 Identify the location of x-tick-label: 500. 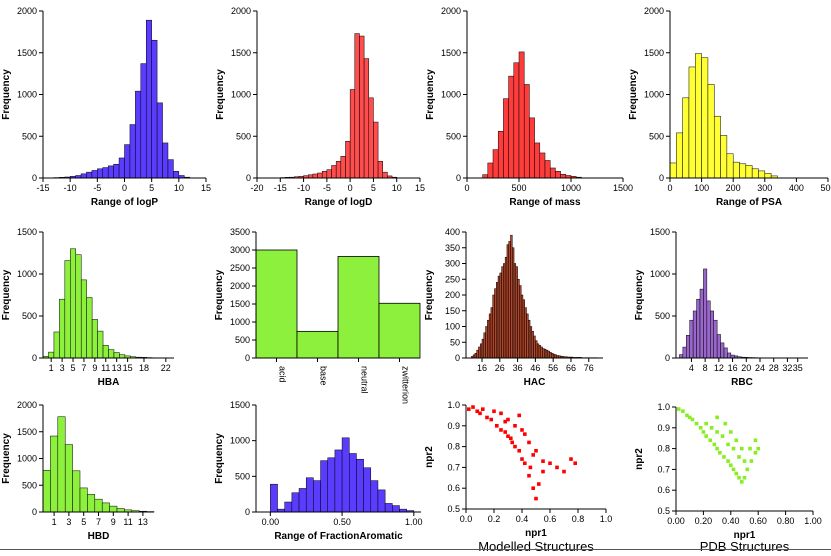
(518, 188).